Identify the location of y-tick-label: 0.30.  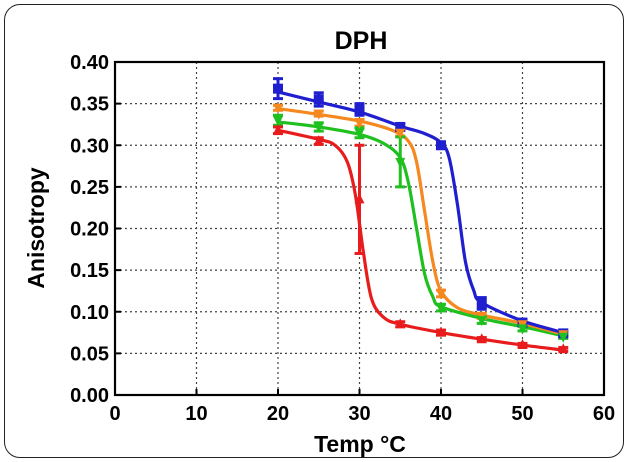
(89, 146).